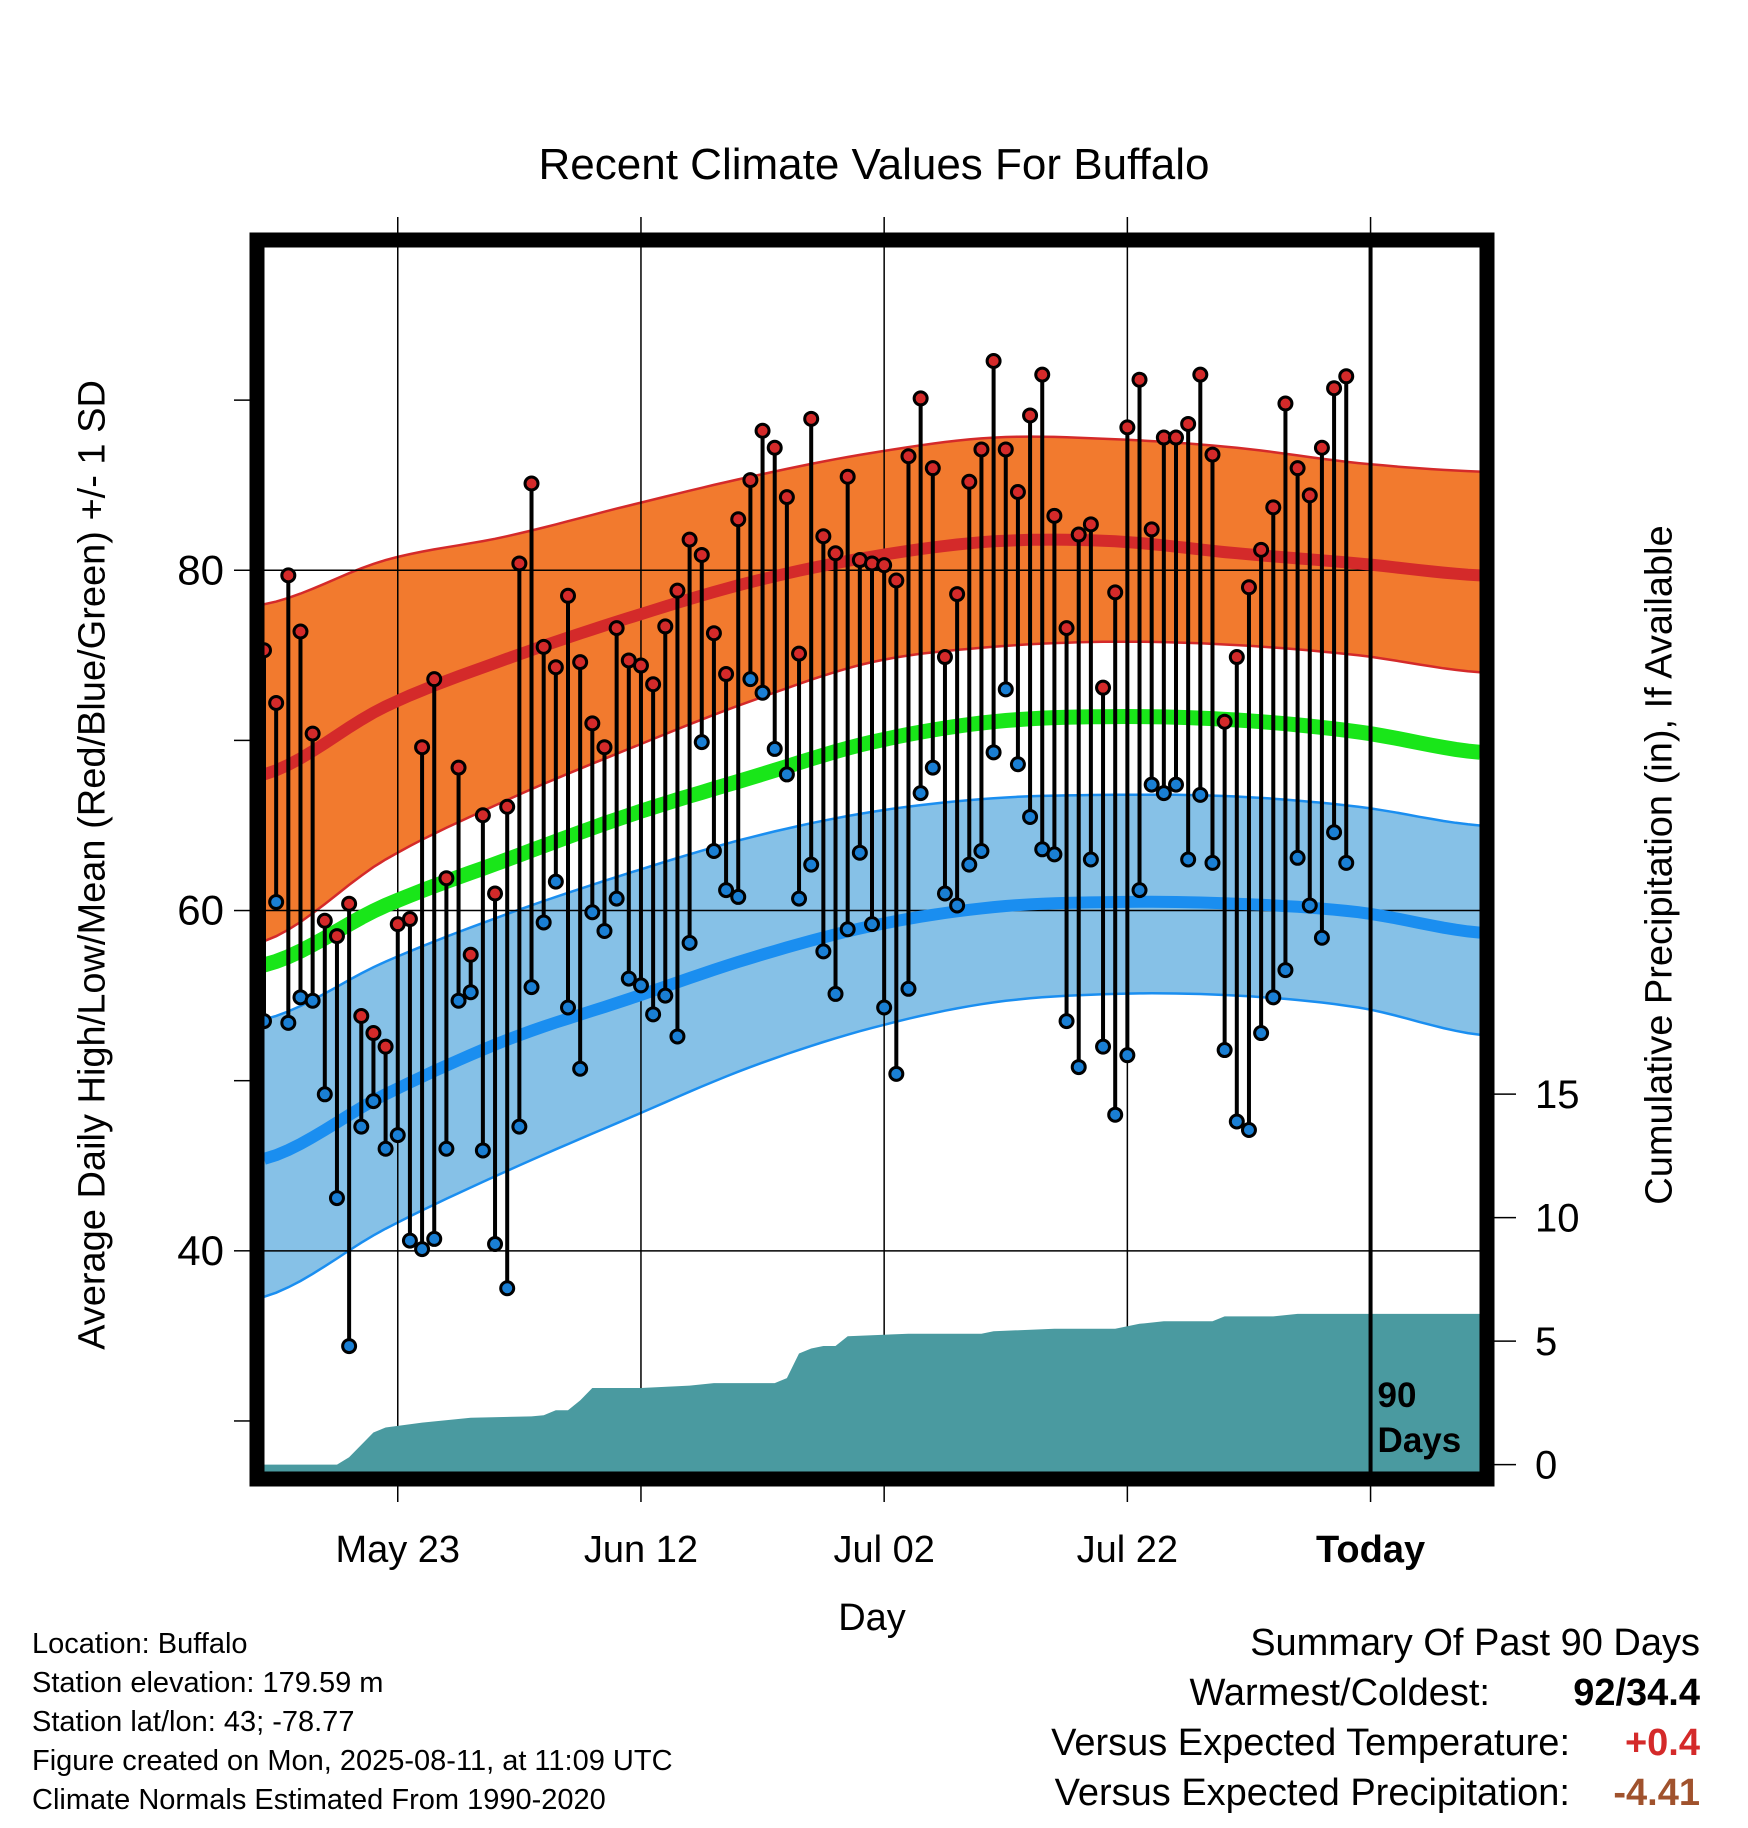 This screenshot has width=1748, height=1828. Describe the element at coordinates (319, 1800) in the screenshot. I see `normals-text: Climate Normals Estimated From 1990-2020` at that location.